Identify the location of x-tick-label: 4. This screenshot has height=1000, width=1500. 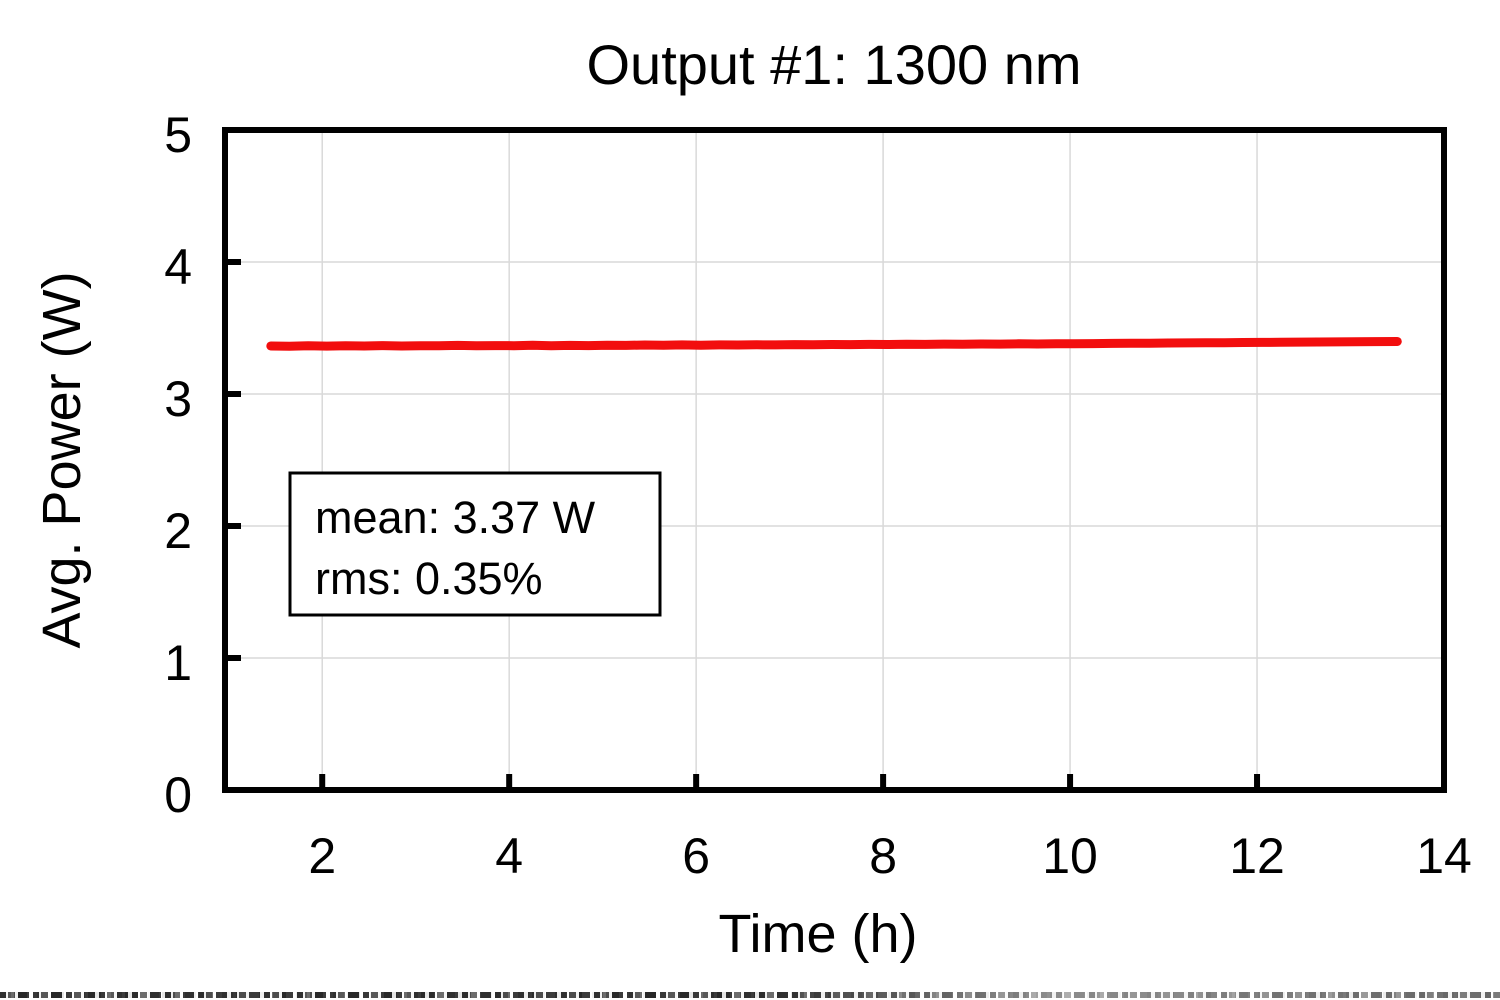
(509, 856).